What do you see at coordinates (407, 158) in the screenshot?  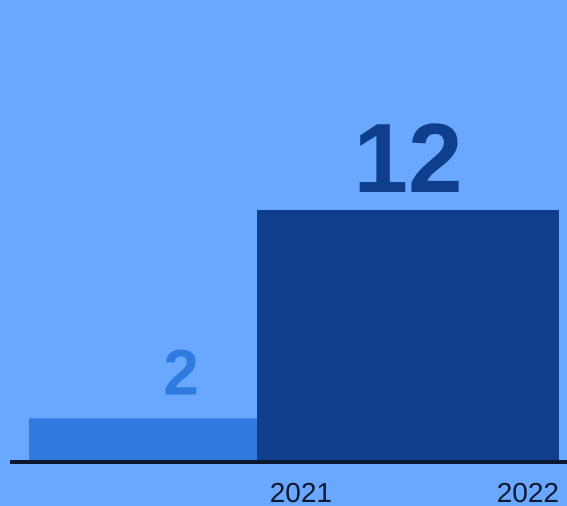 I see `value-label-2022: 12` at bounding box center [407, 158].